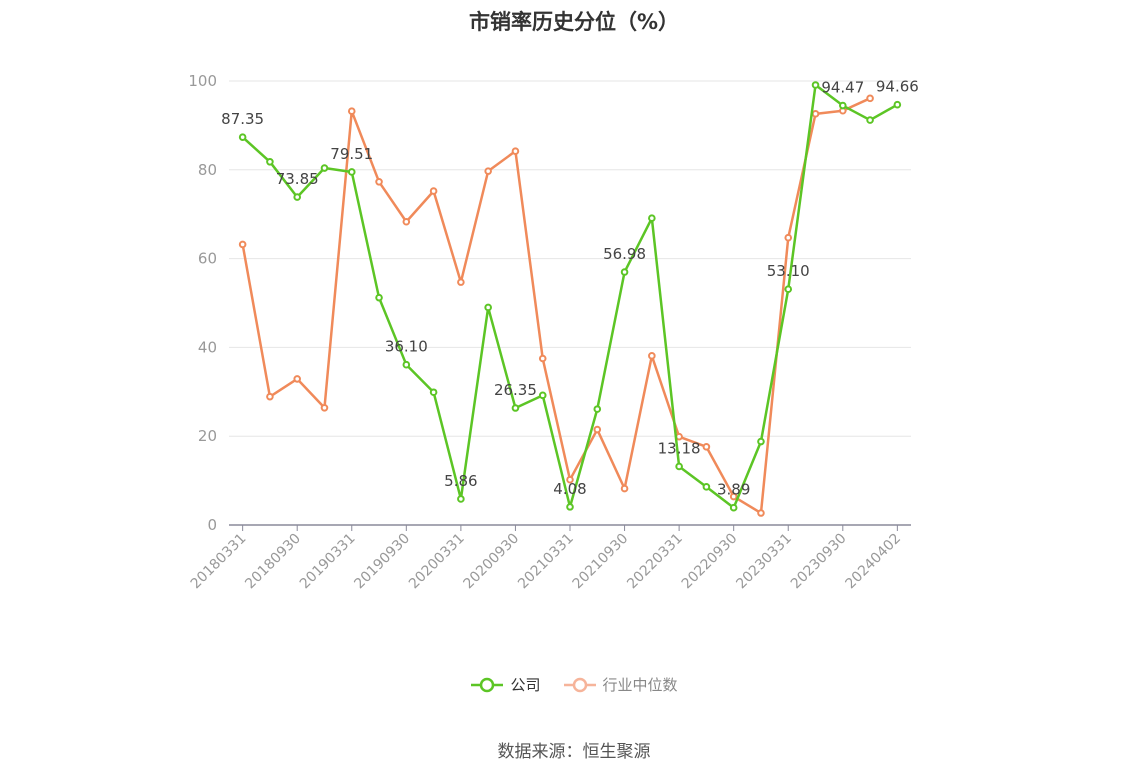  Describe the element at coordinates (487, 684) in the screenshot. I see `legend-marker-company` at that location.